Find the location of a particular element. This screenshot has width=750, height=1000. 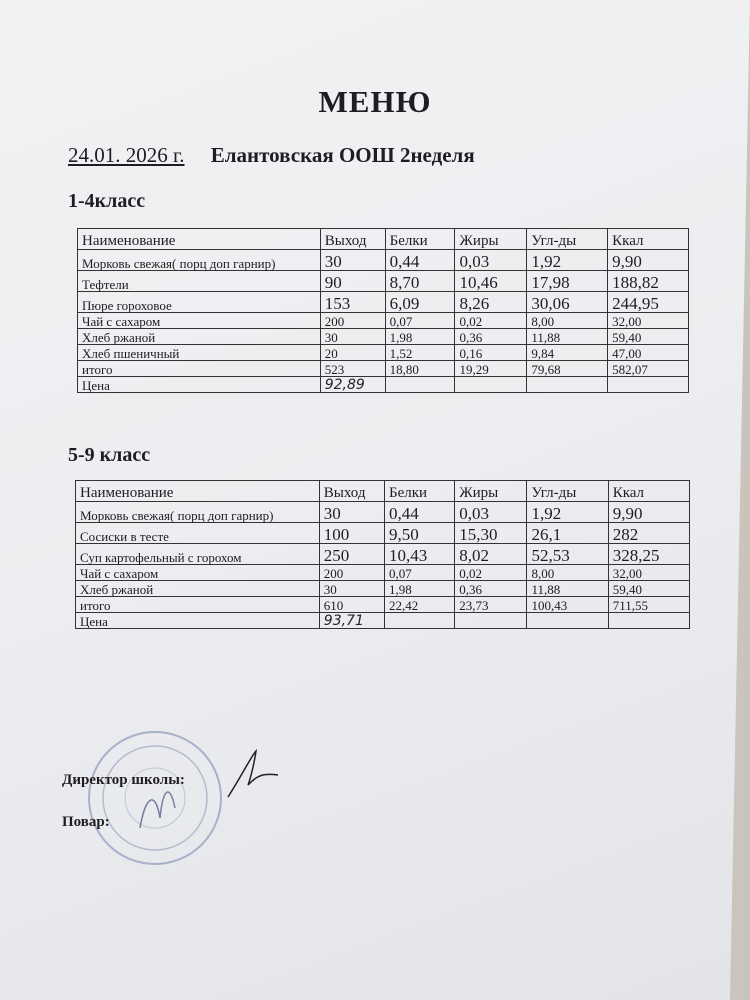

nutrition-value: 52,53 is located at coordinates (567, 554).